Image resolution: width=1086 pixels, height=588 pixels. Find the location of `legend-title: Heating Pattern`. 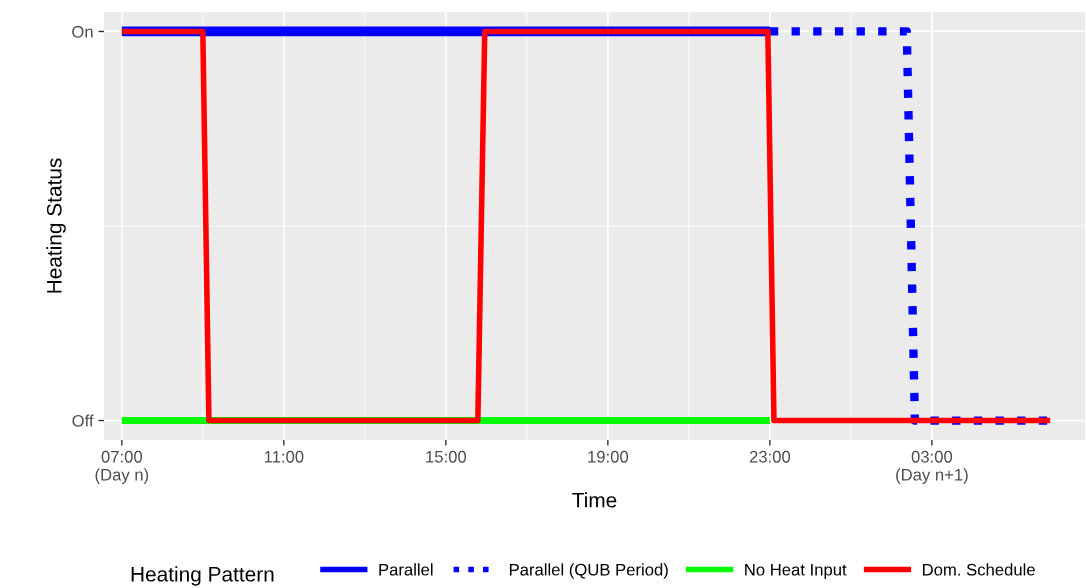

legend-title: Heating Pattern is located at coordinates (202, 576).